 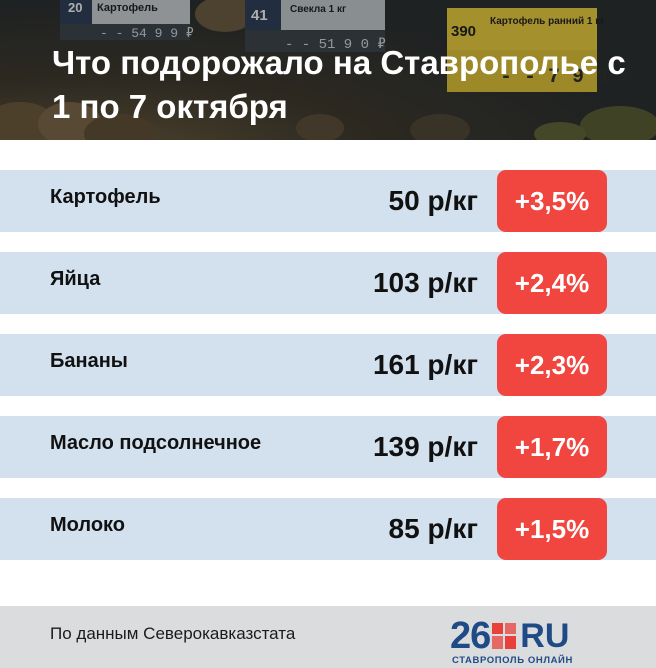 What do you see at coordinates (328, 201) in the screenshot?
I see `list-item-potato: Картофель 50 р/кг +3,5%` at bounding box center [328, 201].